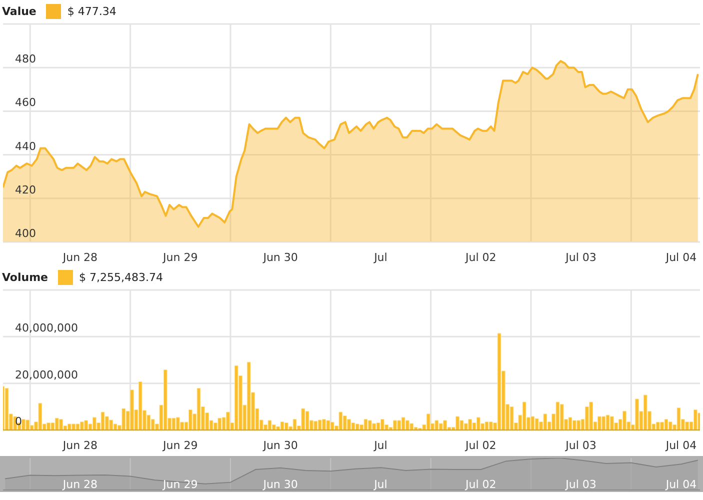 This screenshot has width=703, height=500. I want to click on y-tick-label: 420, so click(25, 189).